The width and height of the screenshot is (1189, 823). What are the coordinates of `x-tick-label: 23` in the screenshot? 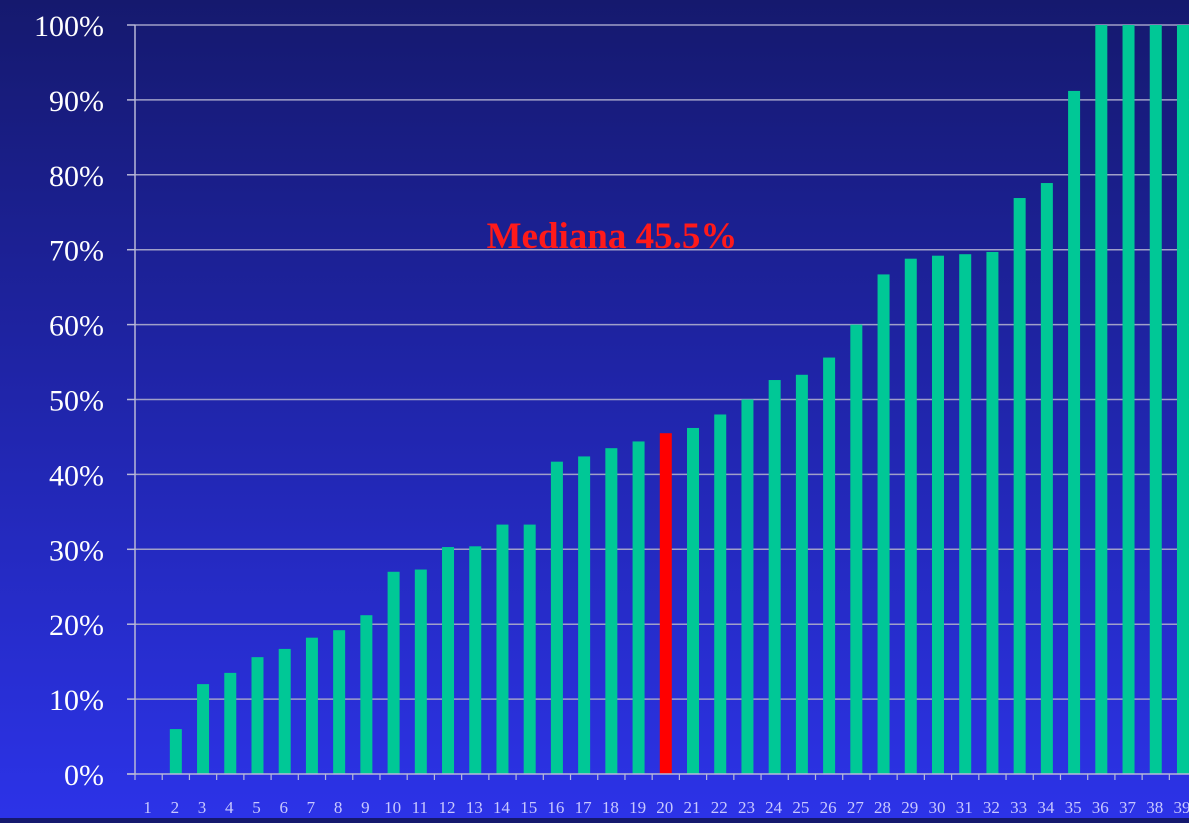 It's located at (746, 807).